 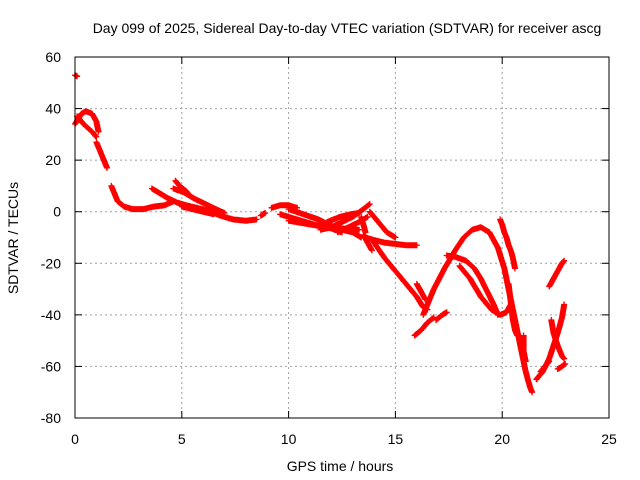 What do you see at coordinates (51, 237) in the screenshot?
I see `y-tick-labels: -80 -60 -40 -20 0 20 40 60` at bounding box center [51, 237].